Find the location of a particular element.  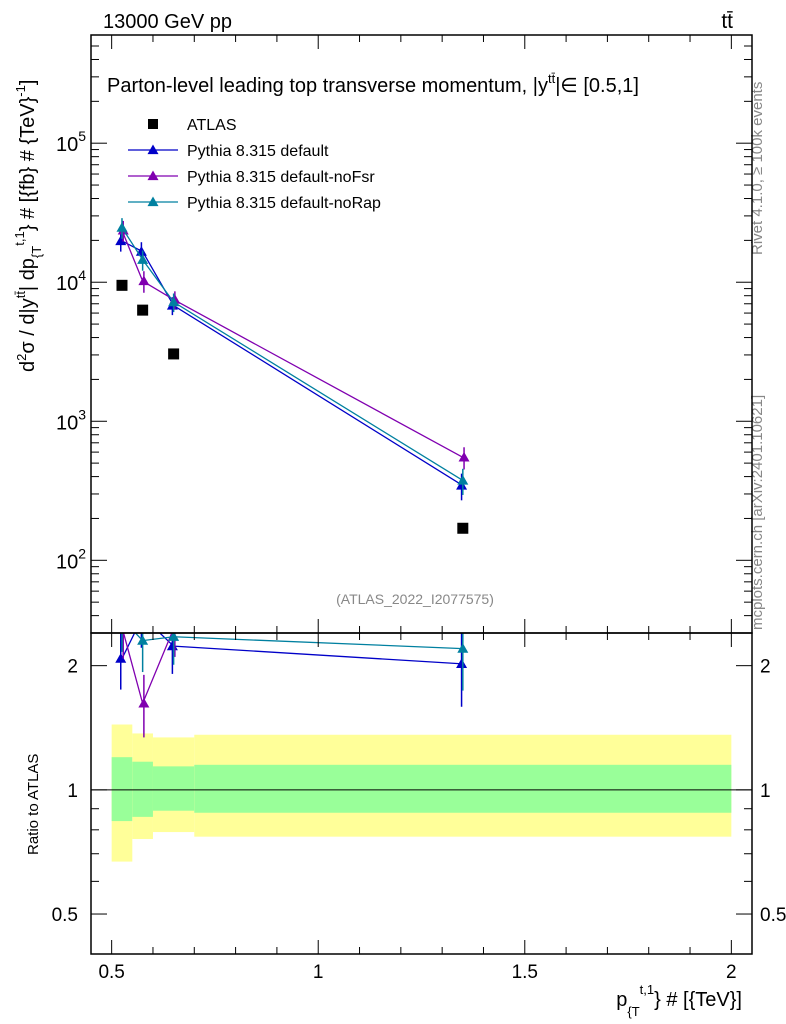

mcplots-label: mcplots.cern.ch [arXiv:2401.10621] is located at coordinates (757, 512).